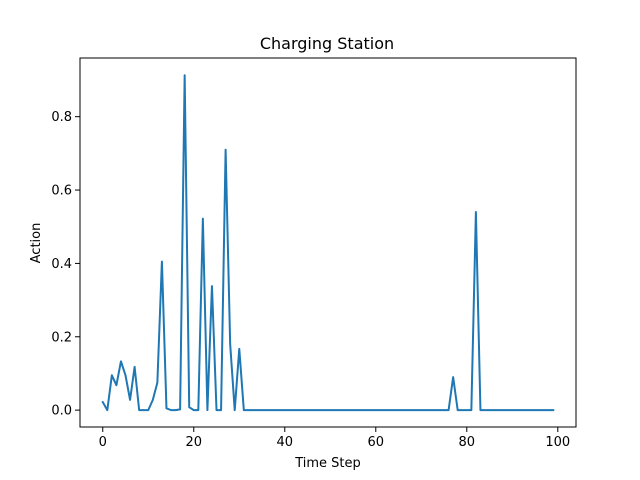  What do you see at coordinates (61, 117) in the screenshot?
I see `y-tick-label-4: 0.8` at bounding box center [61, 117].